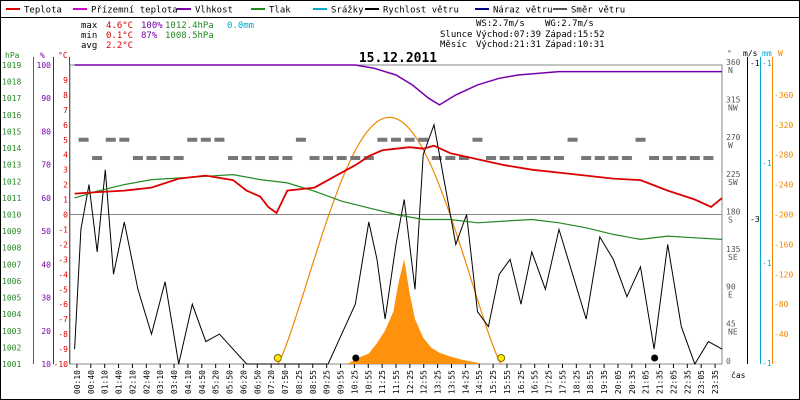  Describe the element at coordinates (63, 334) in the screenshot. I see `degc-tick-17: -8` at that location.